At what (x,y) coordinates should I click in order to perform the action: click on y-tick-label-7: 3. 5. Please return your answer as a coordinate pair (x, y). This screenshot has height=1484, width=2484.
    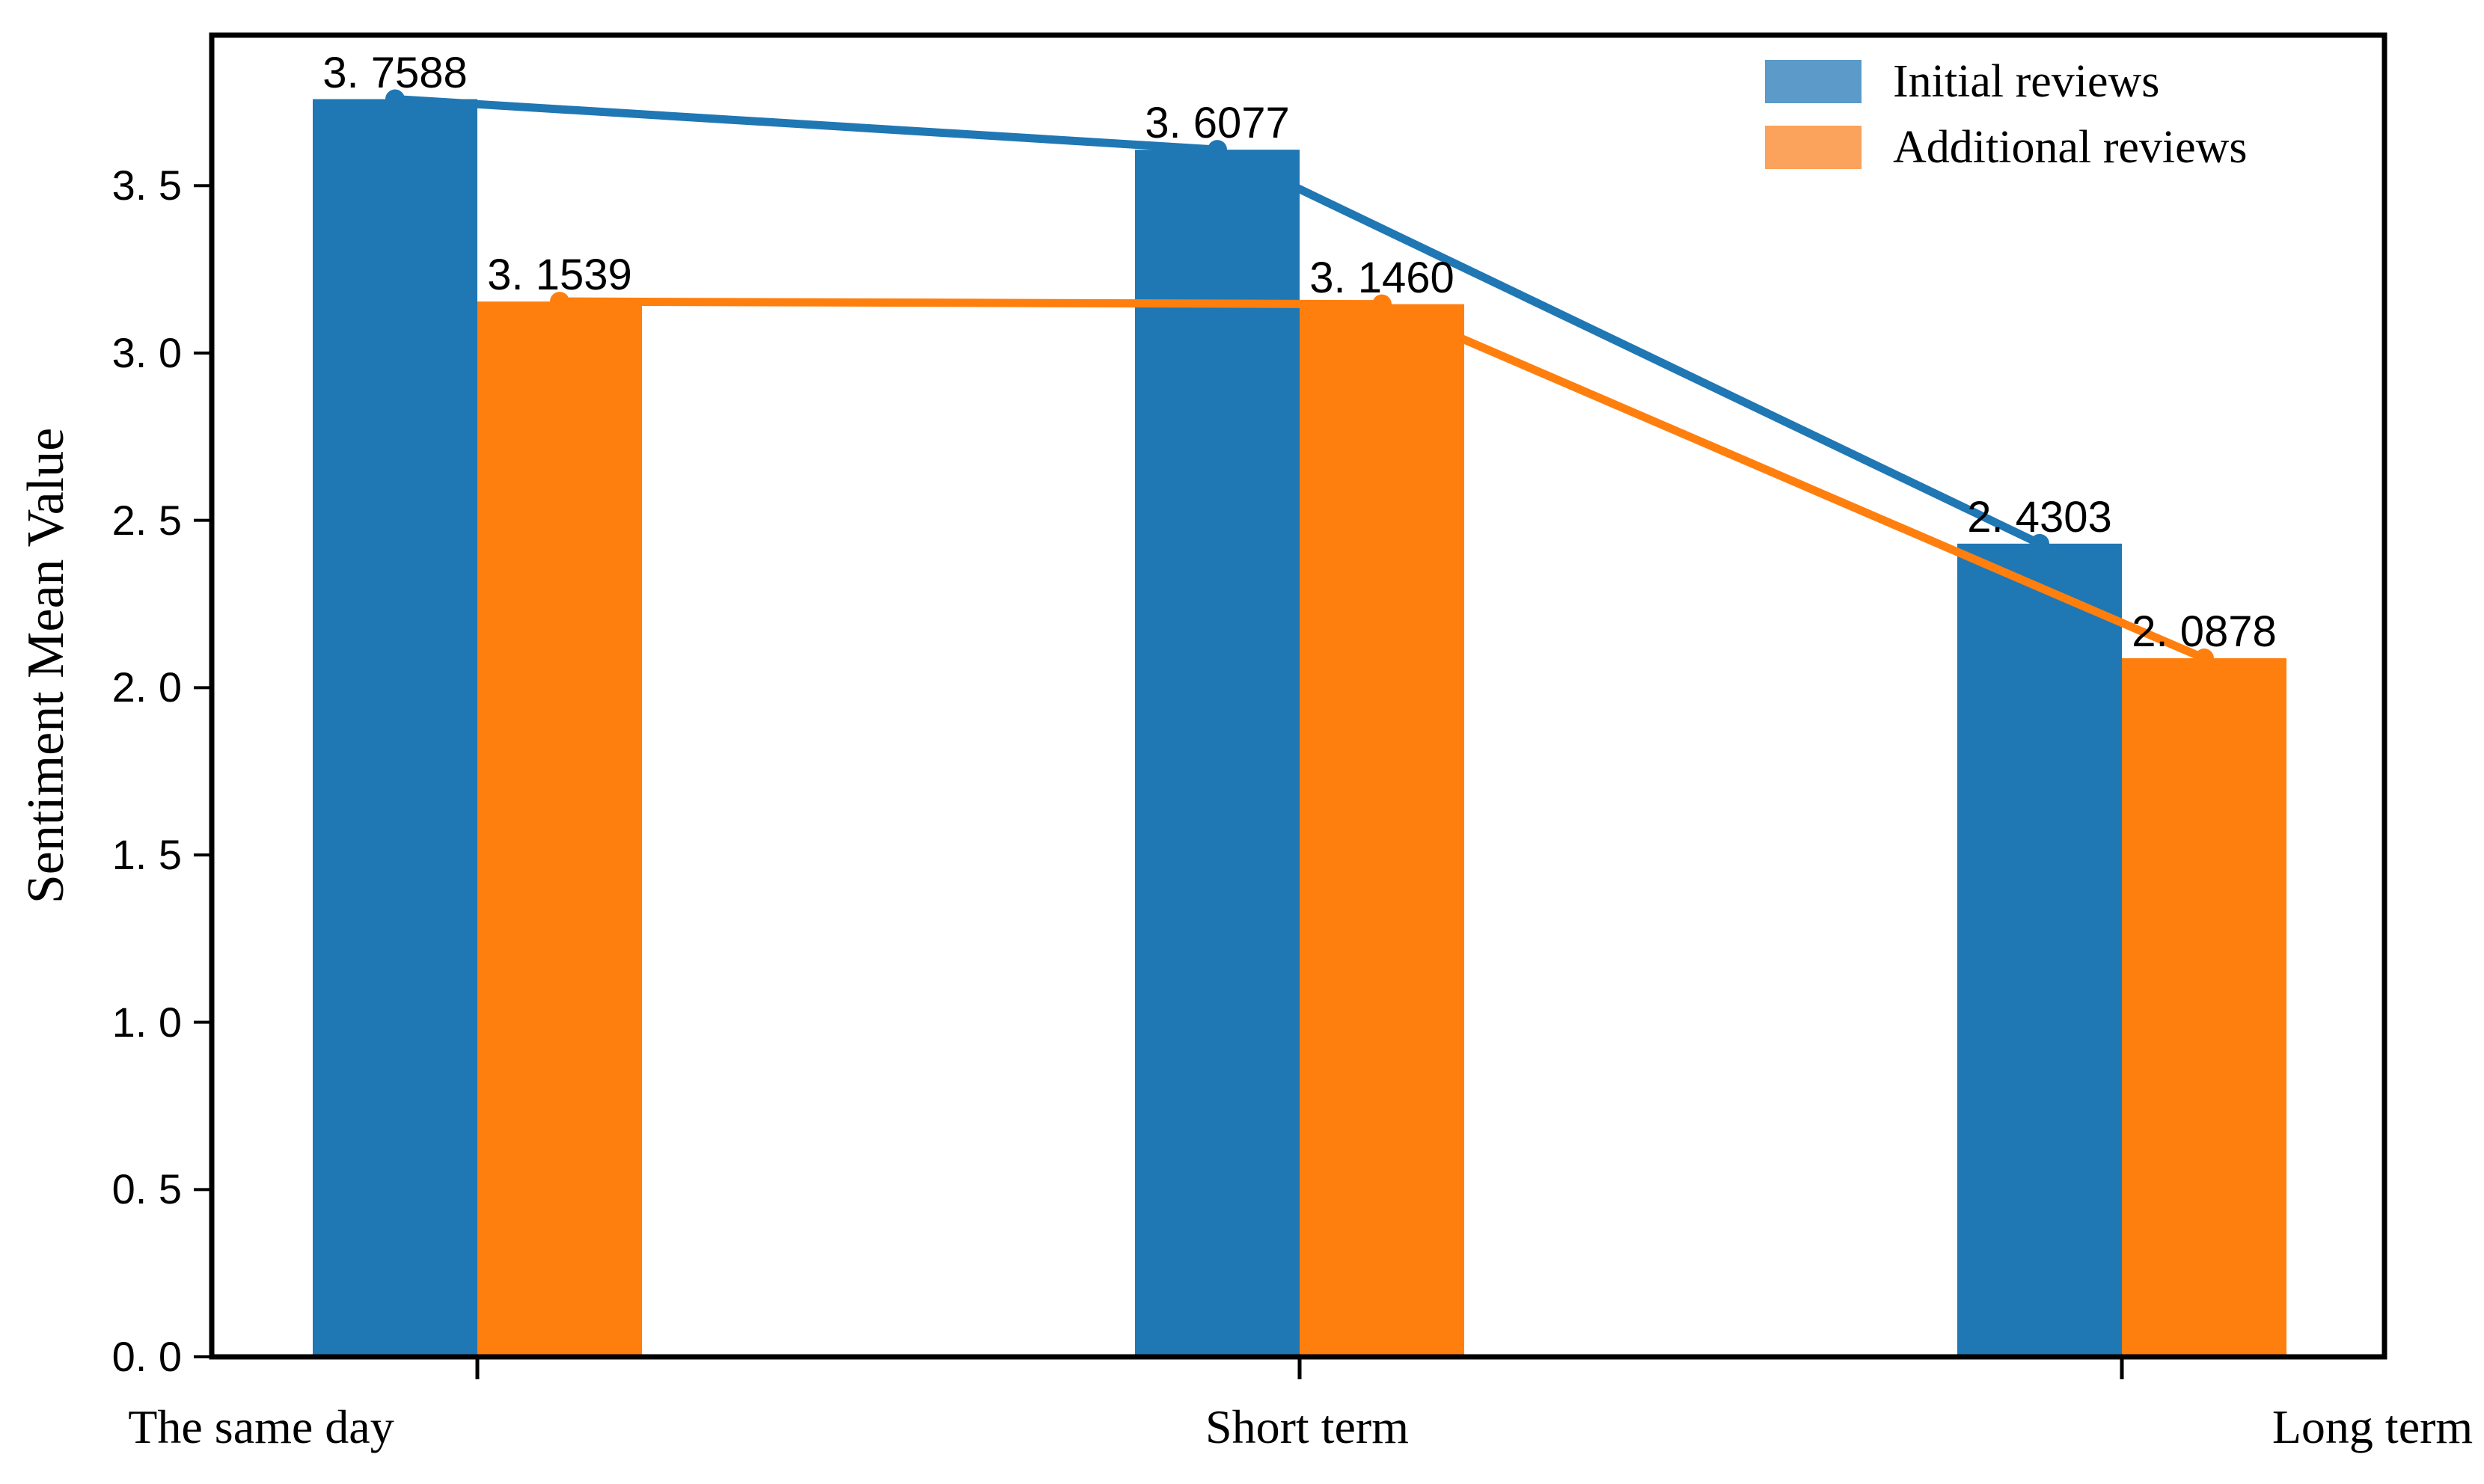
    Looking at the image, I should click on (146, 185).